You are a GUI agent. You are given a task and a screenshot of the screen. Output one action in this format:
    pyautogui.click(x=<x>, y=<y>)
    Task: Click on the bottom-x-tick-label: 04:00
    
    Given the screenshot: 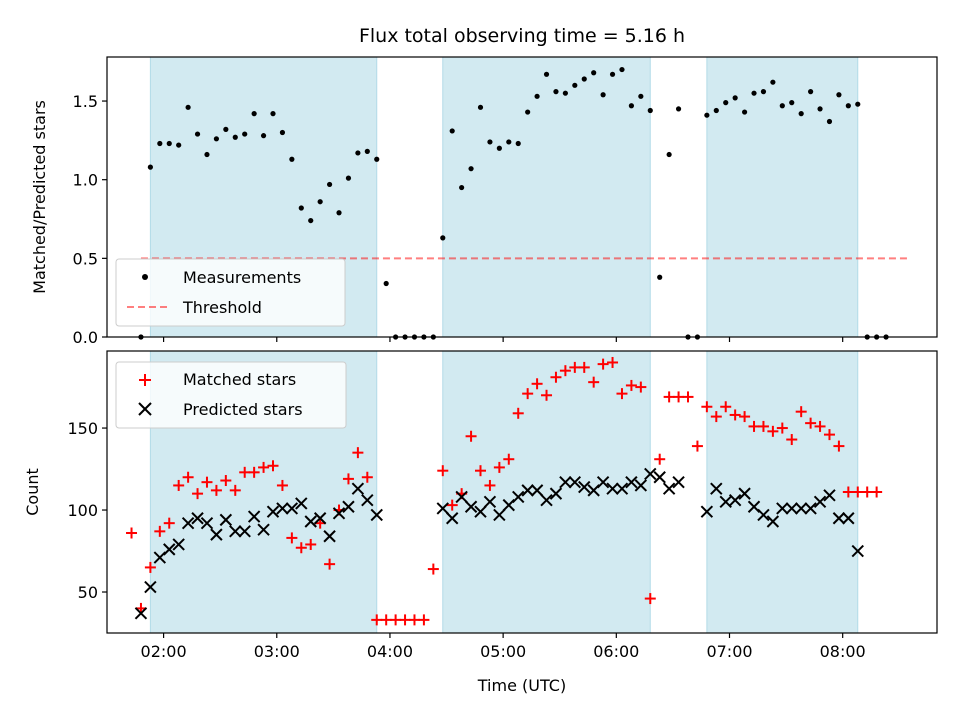 What is the action you would take?
    pyautogui.click(x=390, y=651)
    